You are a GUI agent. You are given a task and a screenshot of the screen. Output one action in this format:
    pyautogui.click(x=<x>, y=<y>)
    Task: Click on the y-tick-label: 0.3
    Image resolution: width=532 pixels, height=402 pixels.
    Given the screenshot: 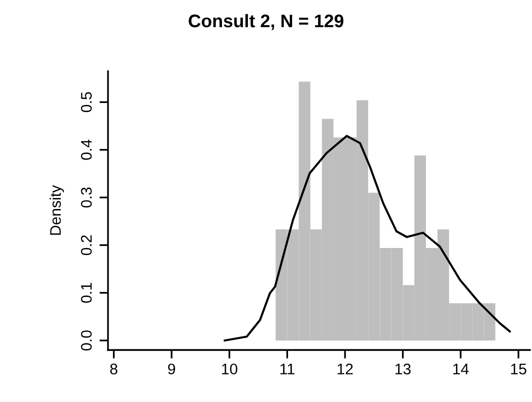 What is the action you would take?
    pyautogui.click(x=86, y=198)
    